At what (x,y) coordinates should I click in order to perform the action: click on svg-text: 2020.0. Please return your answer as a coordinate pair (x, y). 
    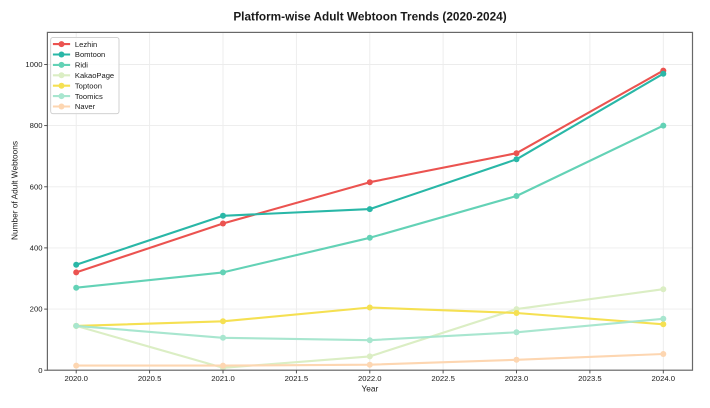
    Looking at the image, I should click on (76, 378).